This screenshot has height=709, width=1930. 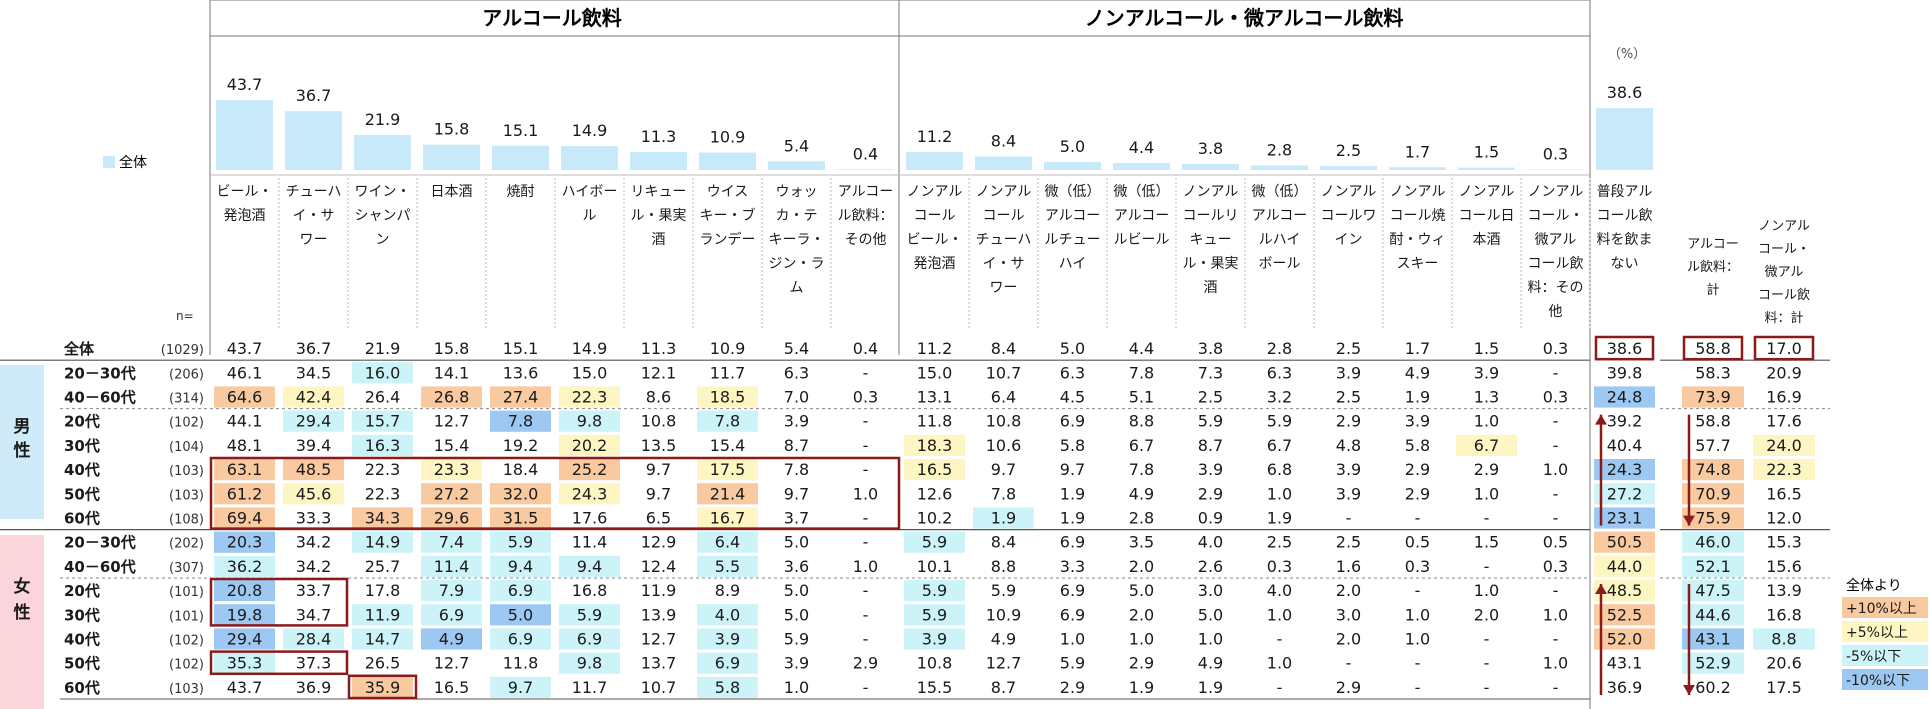 What do you see at coordinates (79, 349) in the screenshot?
I see `row-label: 全体` at bounding box center [79, 349].